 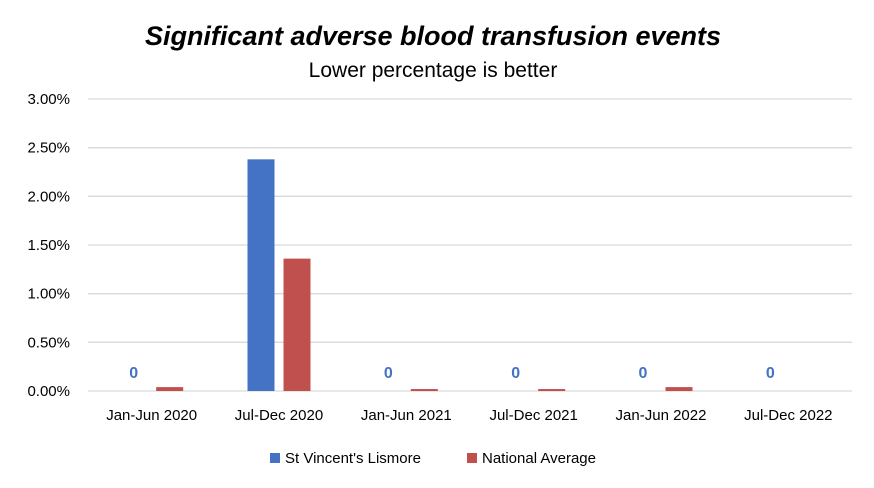 What do you see at coordinates (48, 99) in the screenshot?
I see `y-tick-label: 3.00%` at bounding box center [48, 99].